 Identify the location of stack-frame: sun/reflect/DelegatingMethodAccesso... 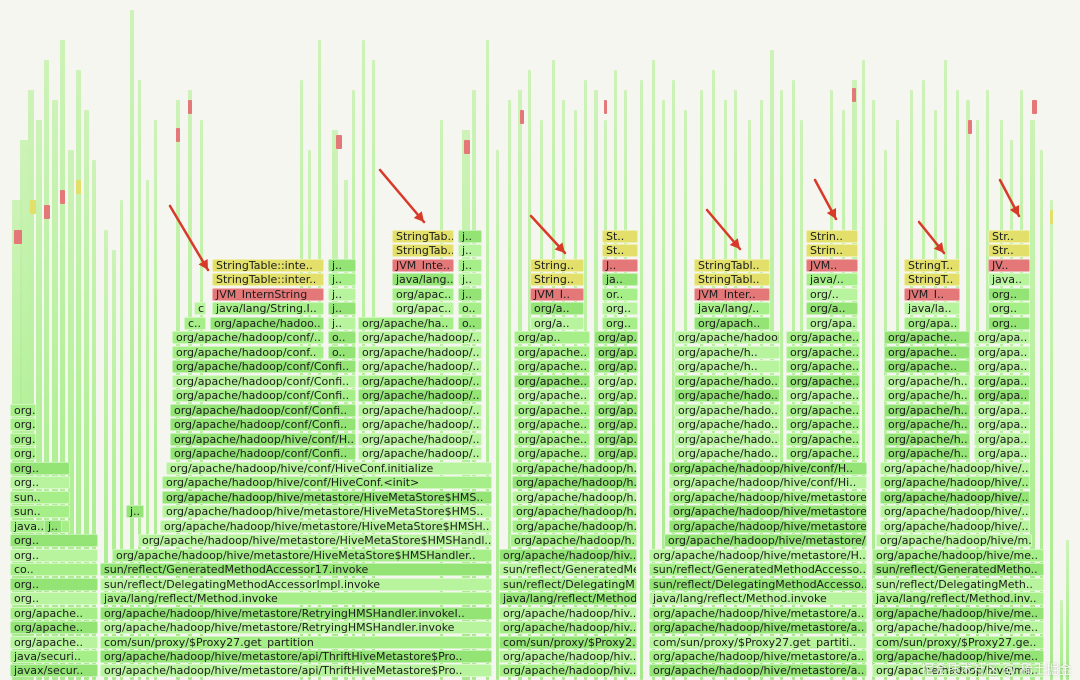
(758, 584).